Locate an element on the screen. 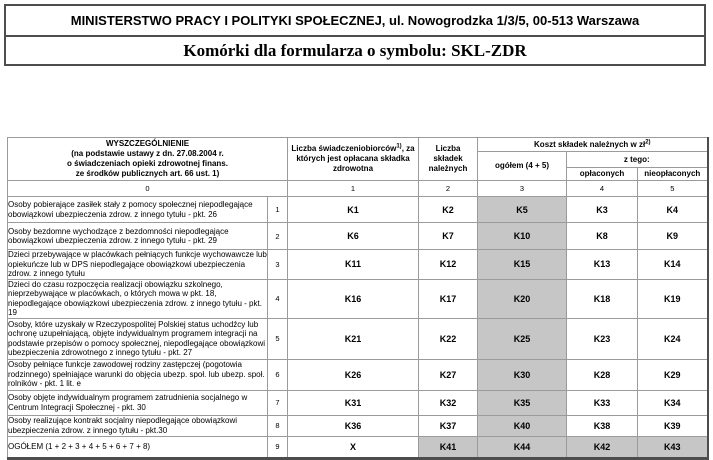 This screenshot has width=713, height=460. cell-swiadczeniobiorcy: K6 is located at coordinates (353, 236).